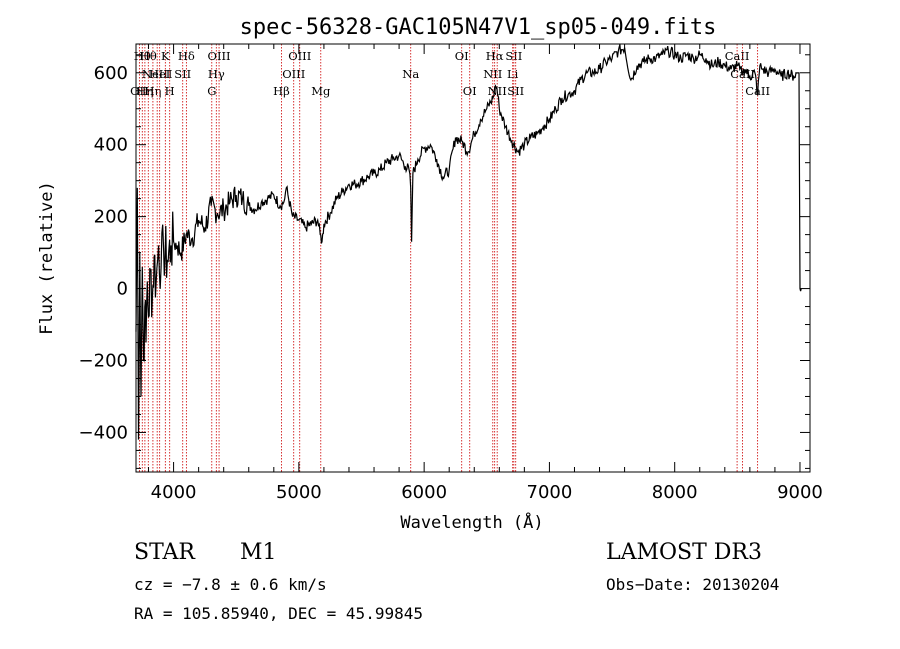 This screenshot has width=900, height=649. I want to click on x-tick-label: 9000, so click(800, 492).